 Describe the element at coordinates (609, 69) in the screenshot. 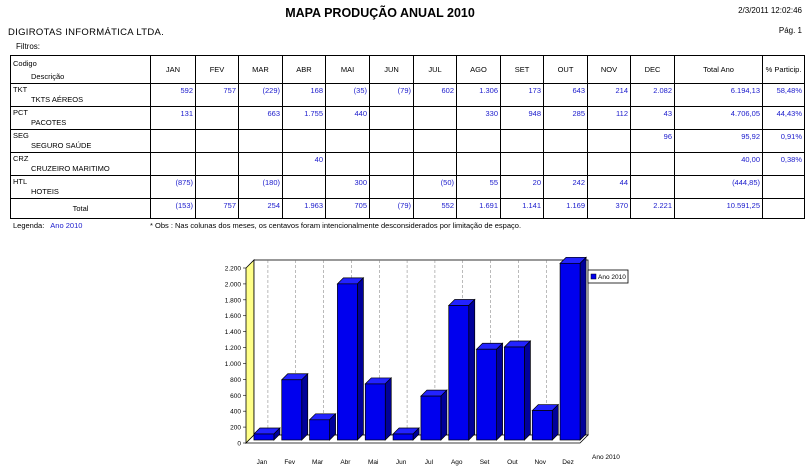

I see `column-header-nov: NOV` at that location.